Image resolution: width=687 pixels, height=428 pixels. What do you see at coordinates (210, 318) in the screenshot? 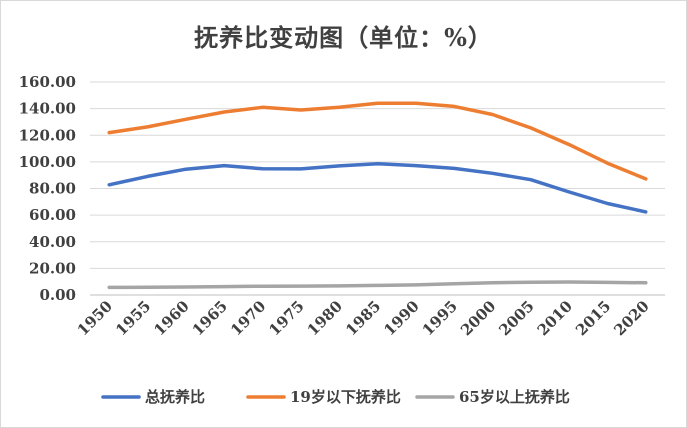
I see `x-tick-label: 1965` at bounding box center [210, 318].